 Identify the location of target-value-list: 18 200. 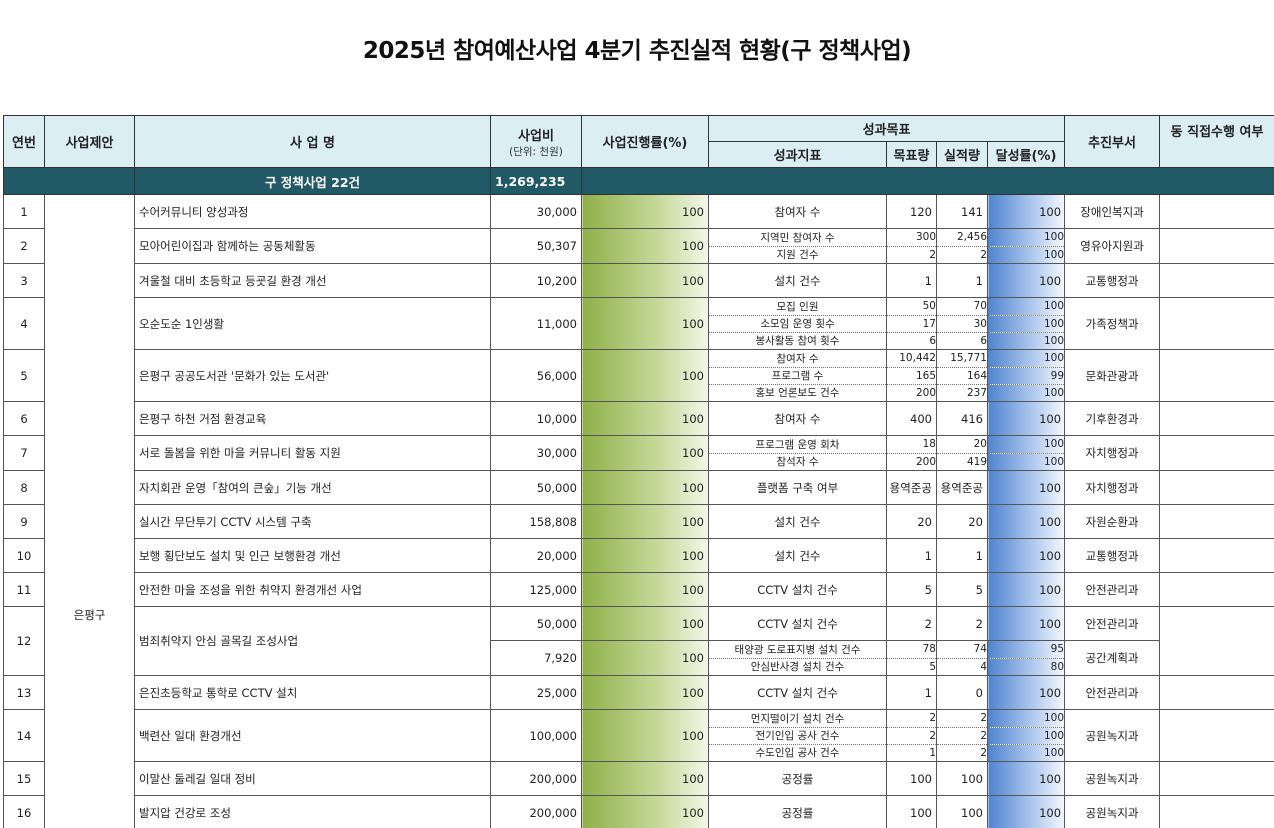
(911, 453).